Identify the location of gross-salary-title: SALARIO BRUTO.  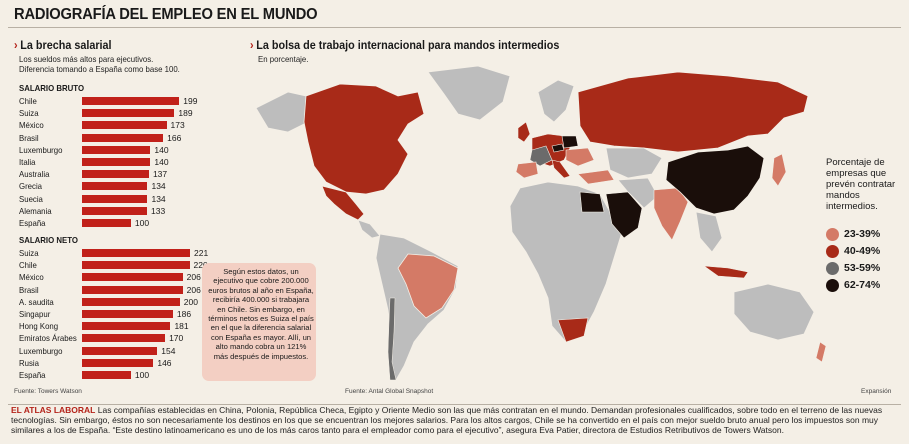
(52, 88).